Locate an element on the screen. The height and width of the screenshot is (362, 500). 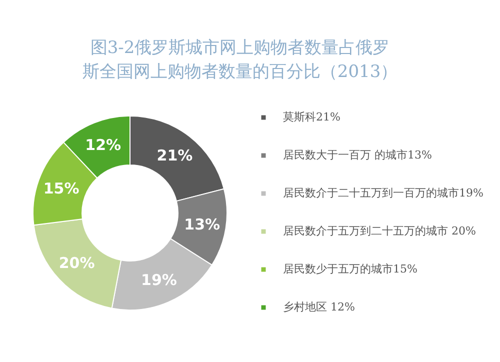
legend-label: 乡村地区 12% is located at coordinates (319, 307).